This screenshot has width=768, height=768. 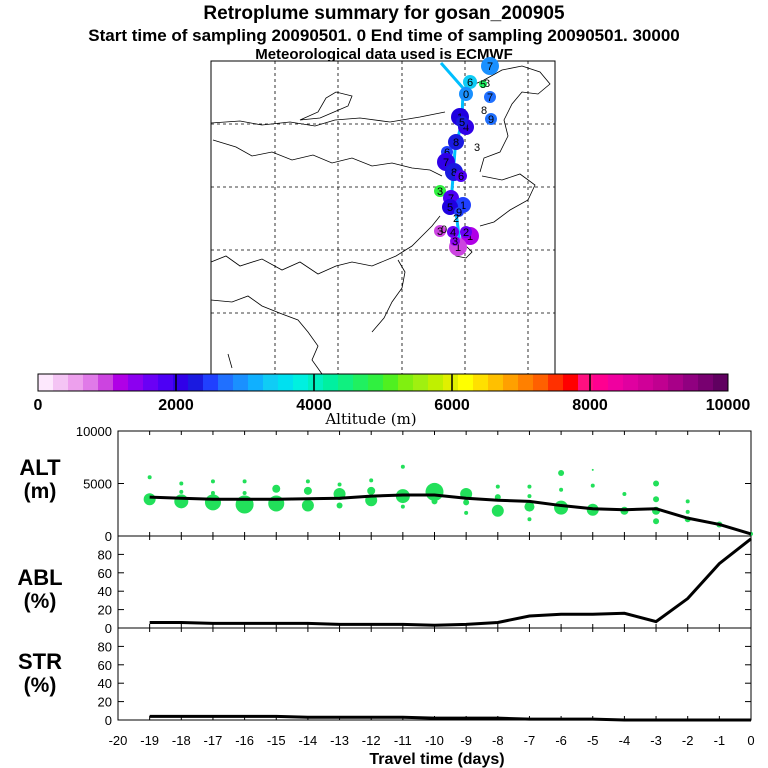 What do you see at coordinates (244, 740) in the screenshot?
I see `x-tick-label: -16` at bounding box center [244, 740].